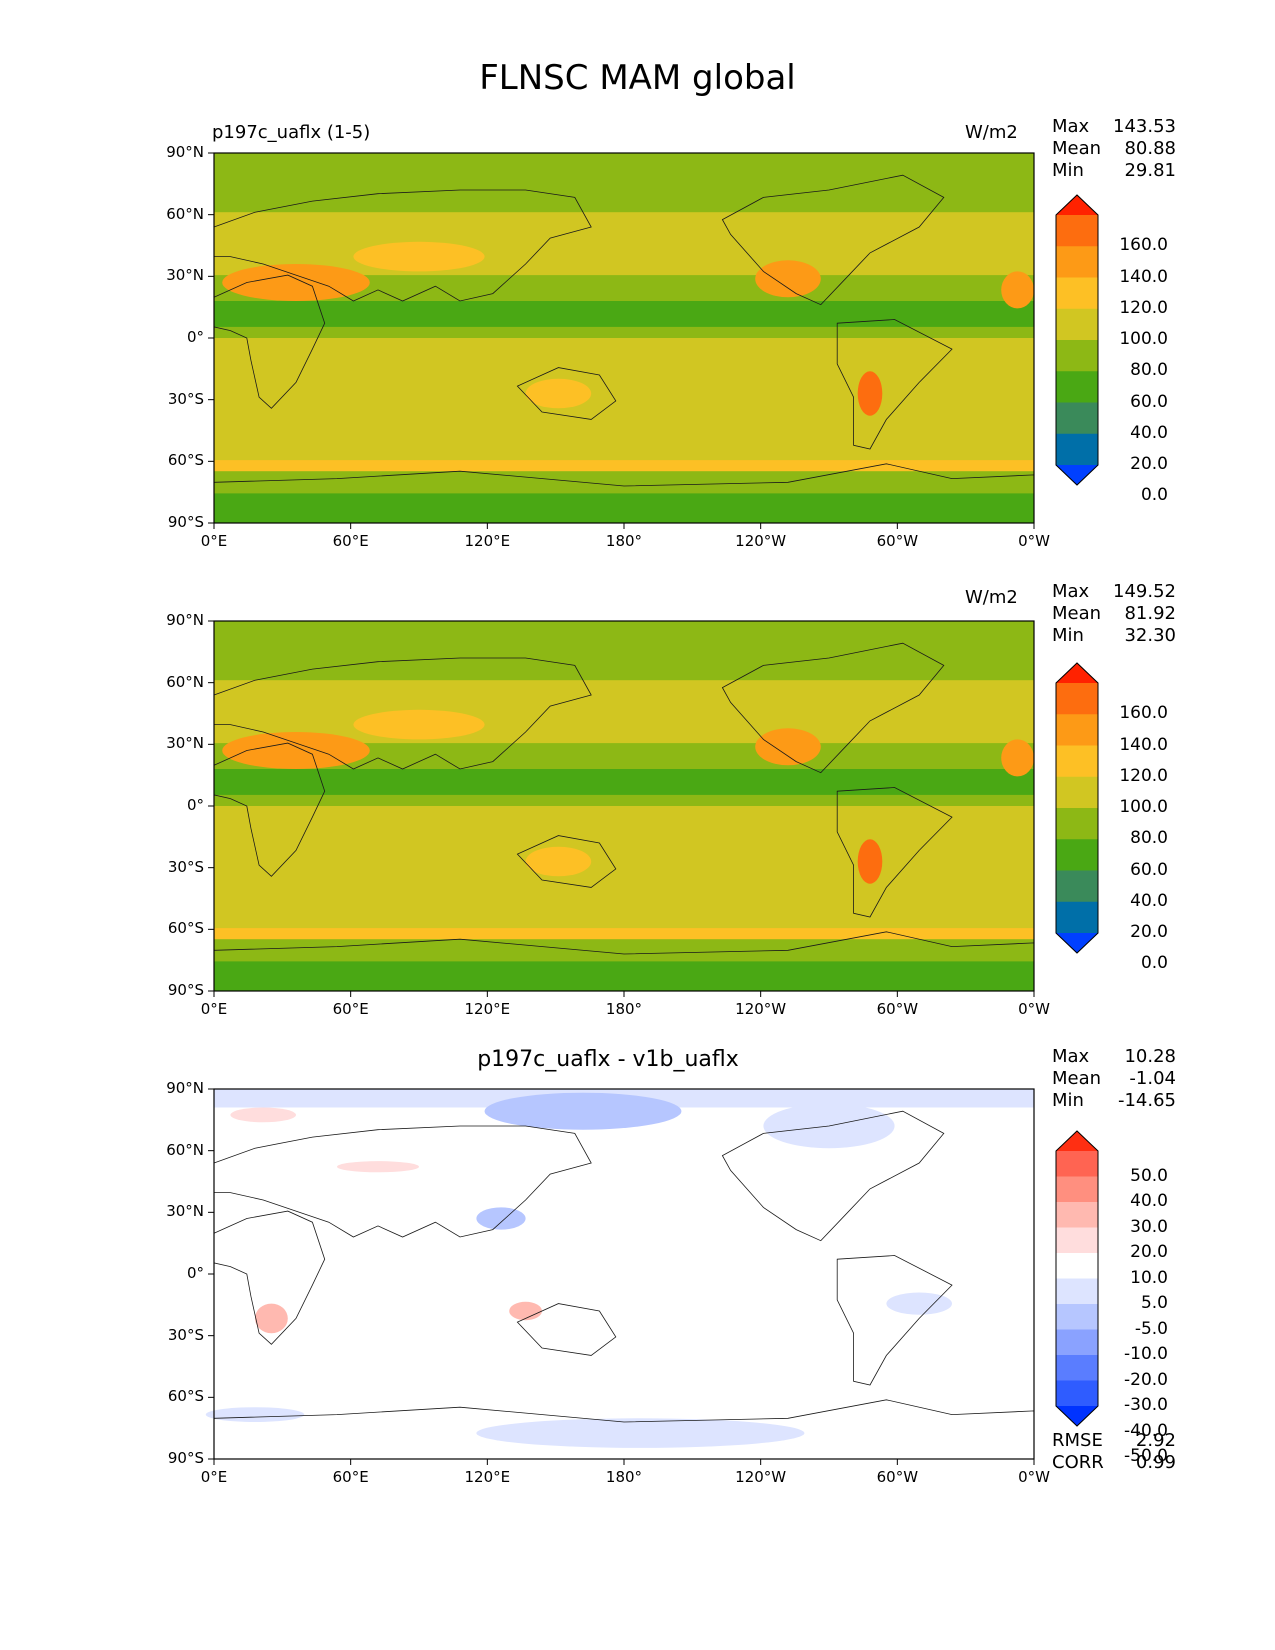  Describe the element at coordinates (378, 1167) in the screenshot. I see `siberia-pos` at that location.